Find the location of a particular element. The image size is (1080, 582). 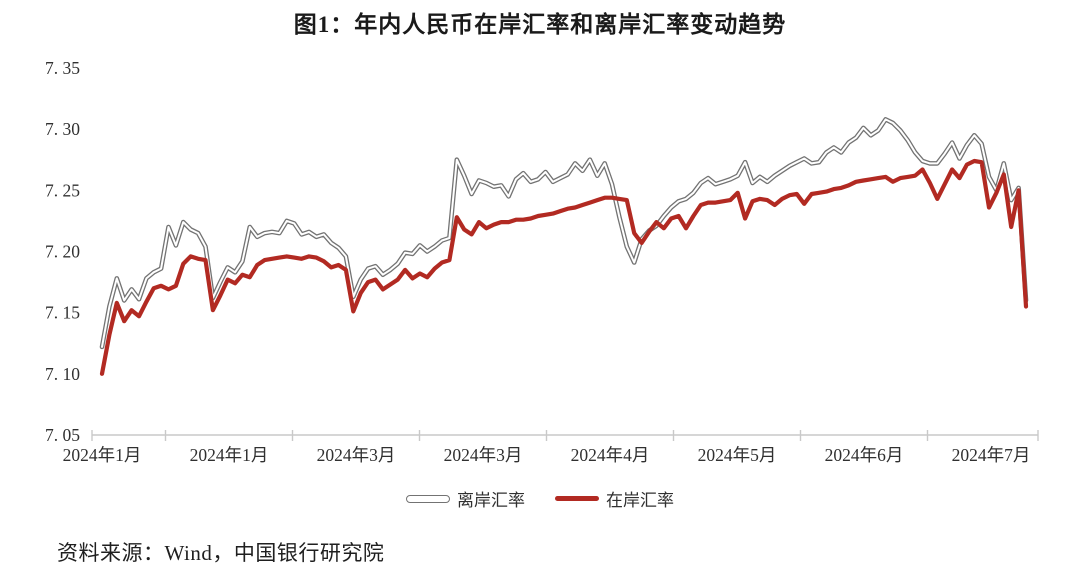

legend-item-offshore: 离岸汇率 is located at coordinates (465, 498).